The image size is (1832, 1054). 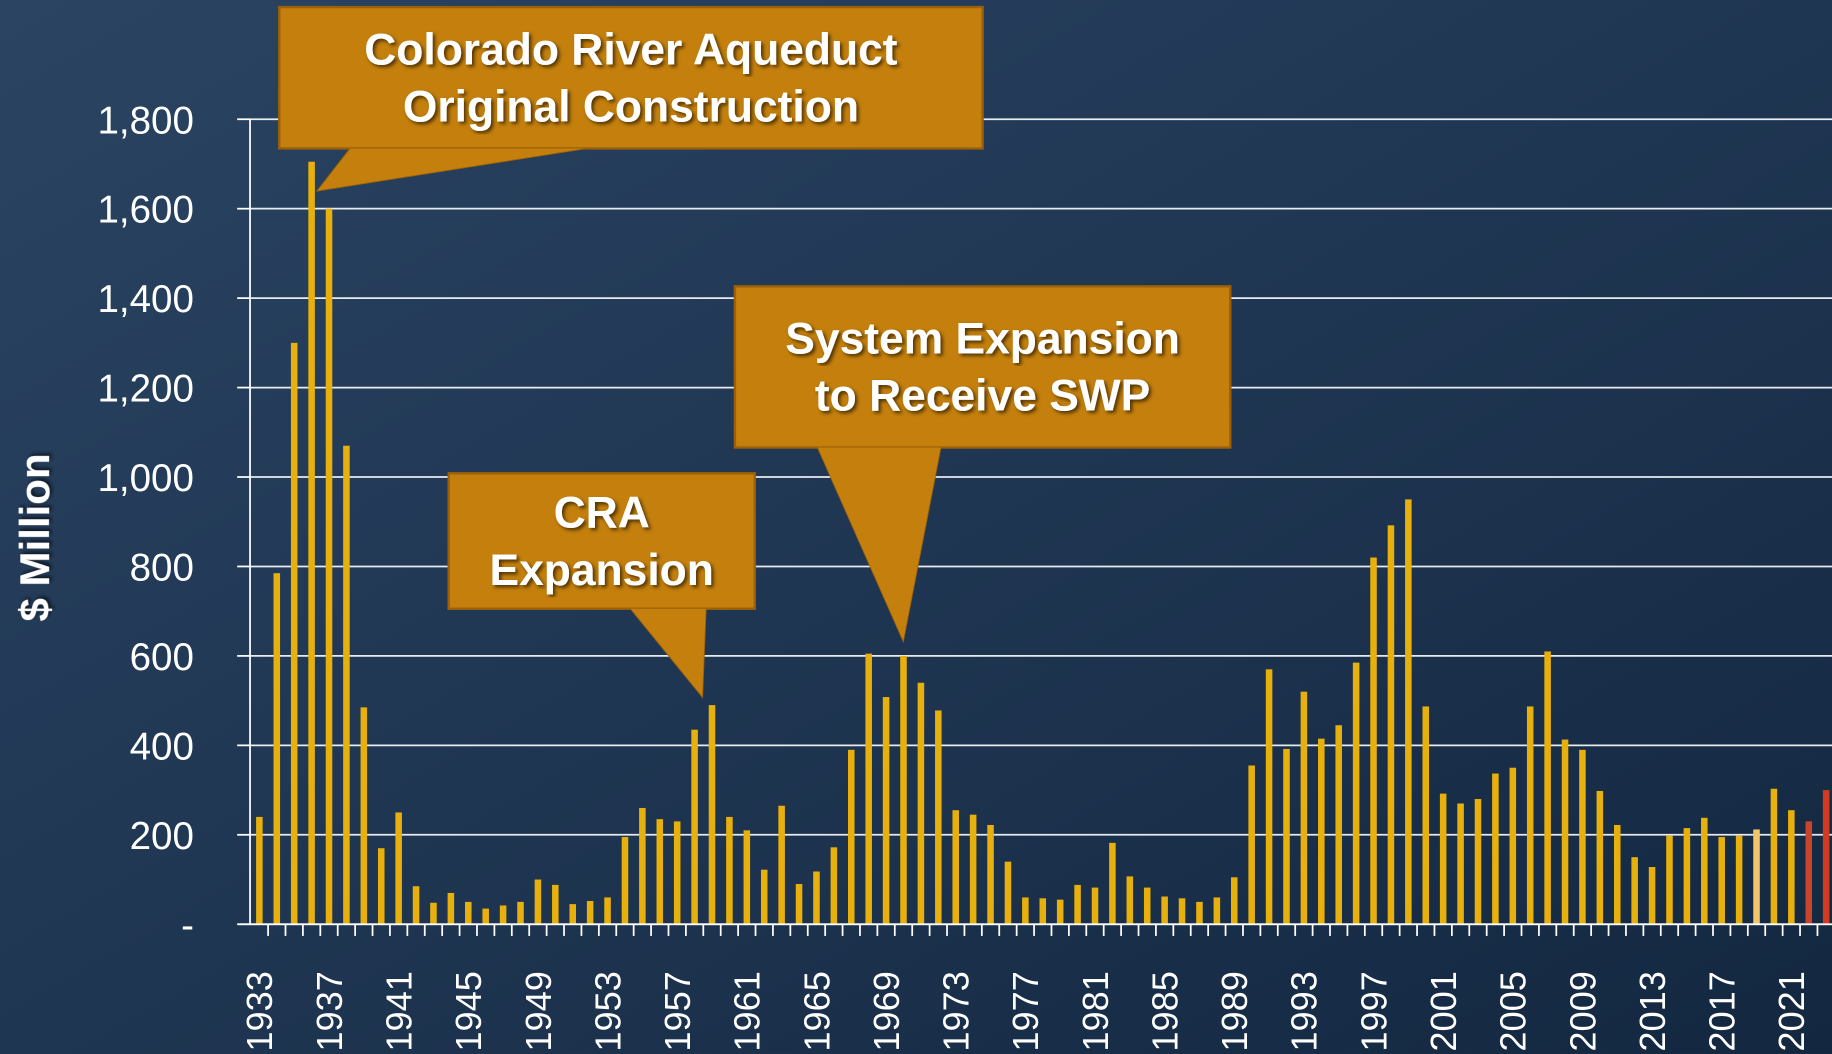 What do you see at coordinates (162, 567) in the screenshot?
I see `y-tick-label: 800` at bounding box center [162, 567].